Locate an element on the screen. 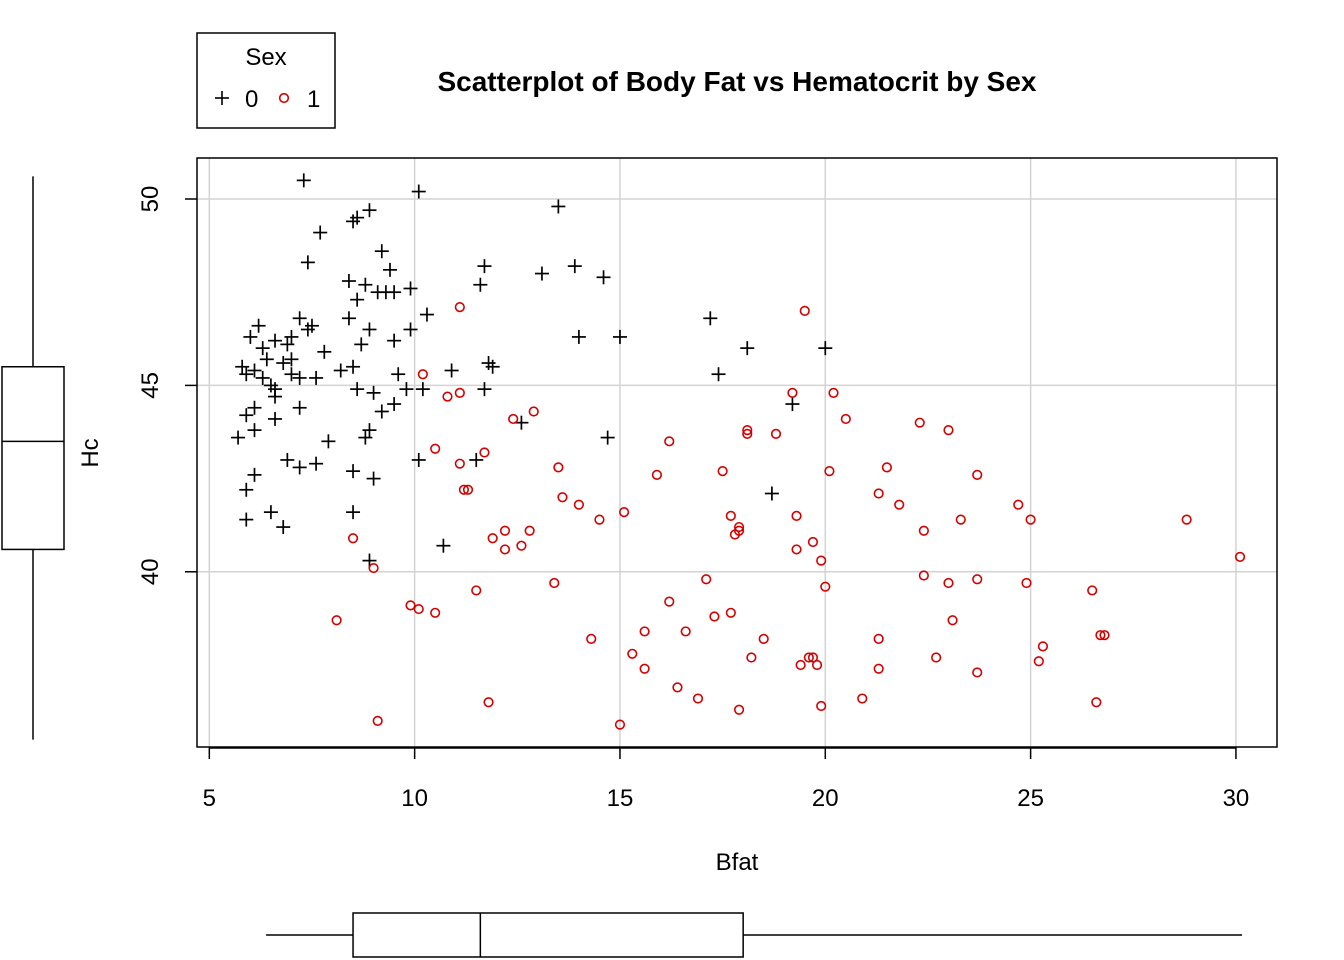  x-box-iqr is located at coordinates (548, 935).